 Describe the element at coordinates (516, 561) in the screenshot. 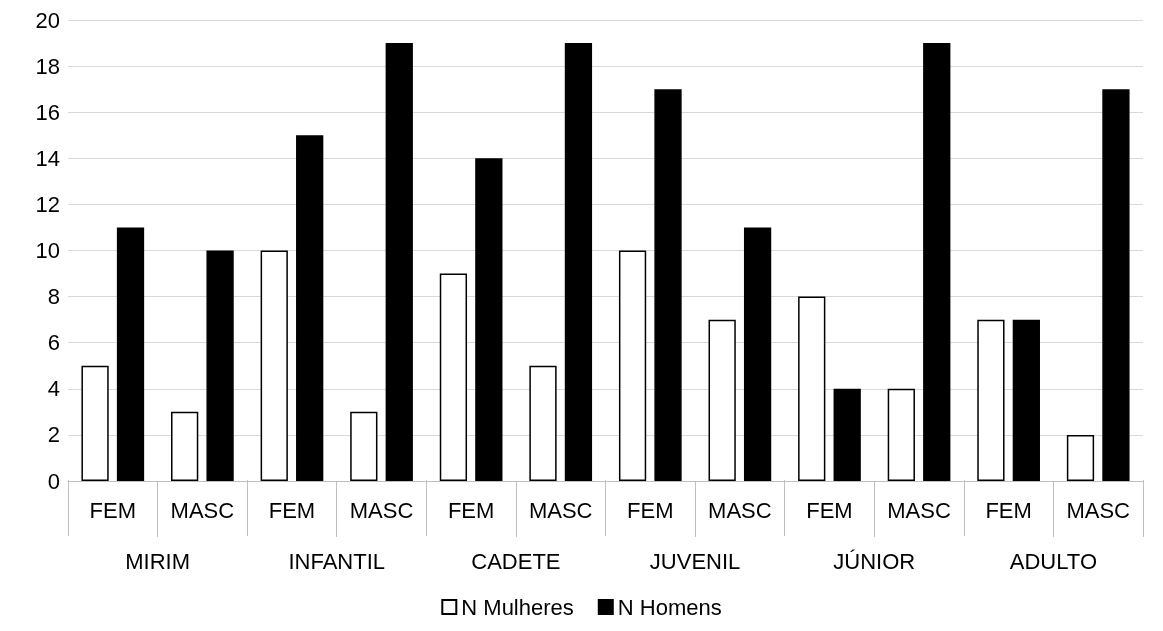

I see `text: CADETE` at that location.